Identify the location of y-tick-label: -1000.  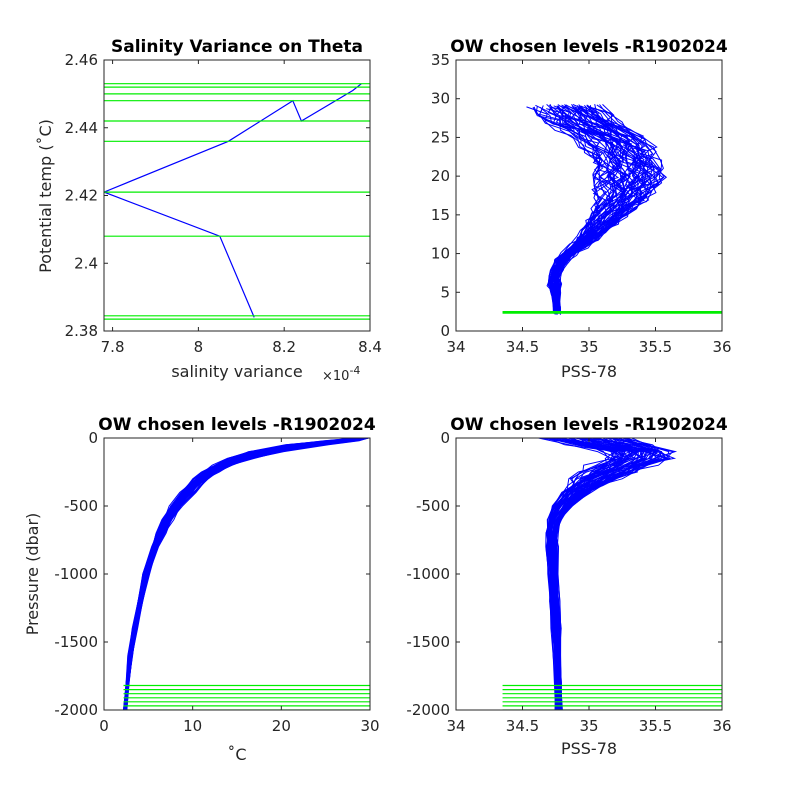
(76, 574).